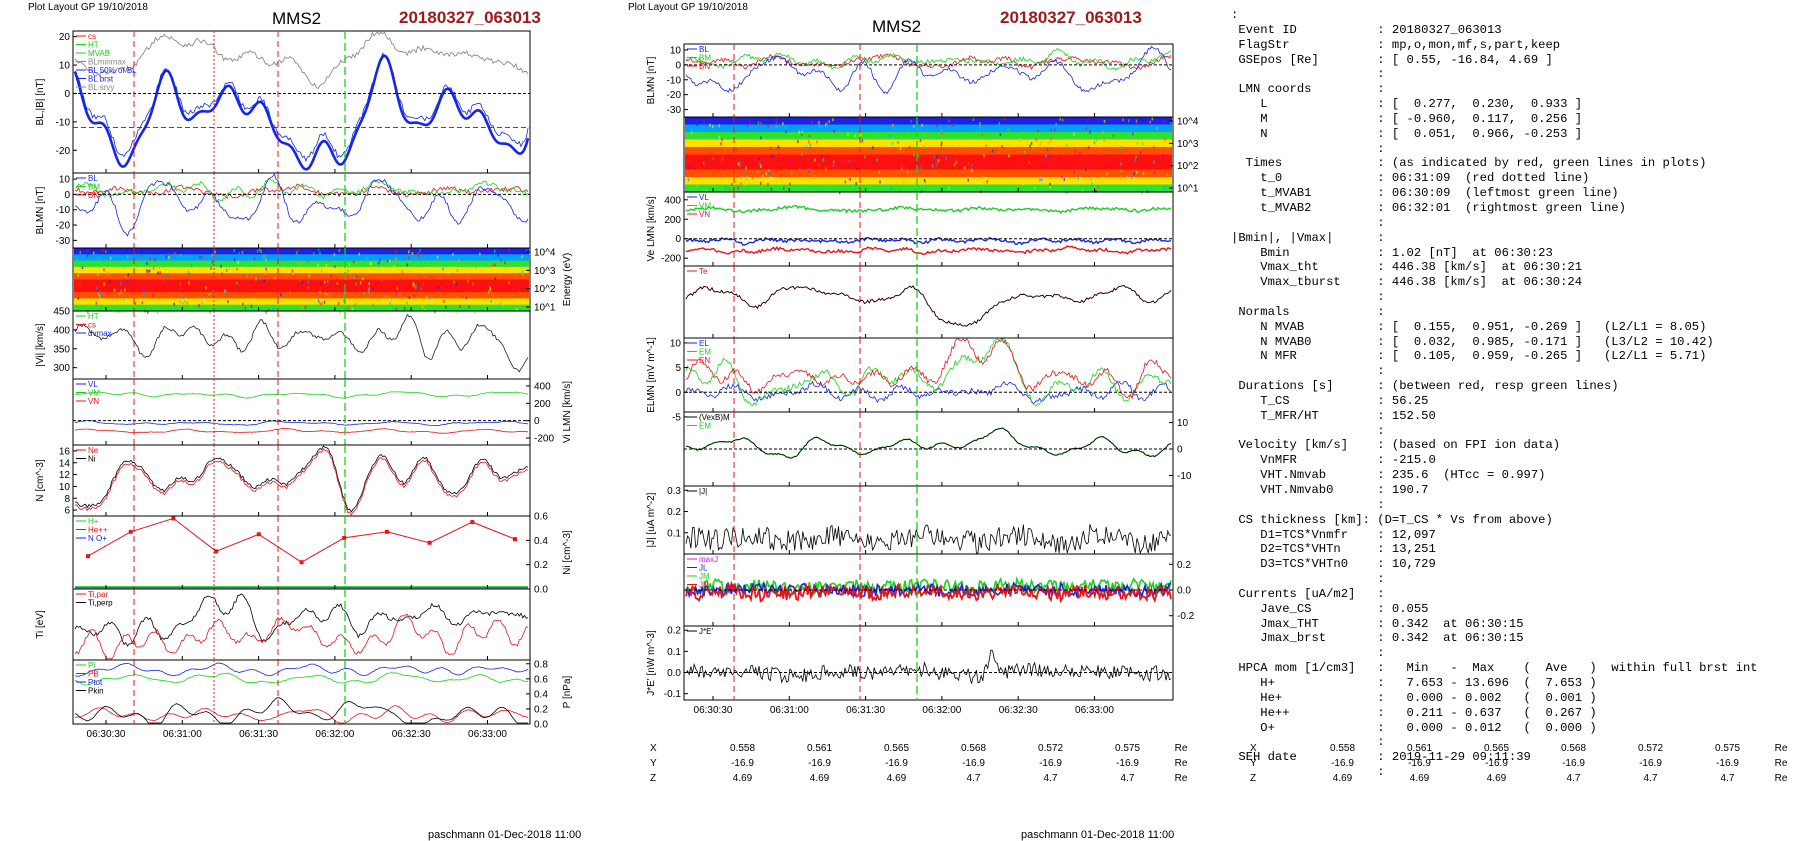 The height and width of the screenshot is (841, 1804). What do you see at coordinates (973, 748) in the screenshot?
I see `ephemeris-value: 0.568` at bounding box center [973, 748].